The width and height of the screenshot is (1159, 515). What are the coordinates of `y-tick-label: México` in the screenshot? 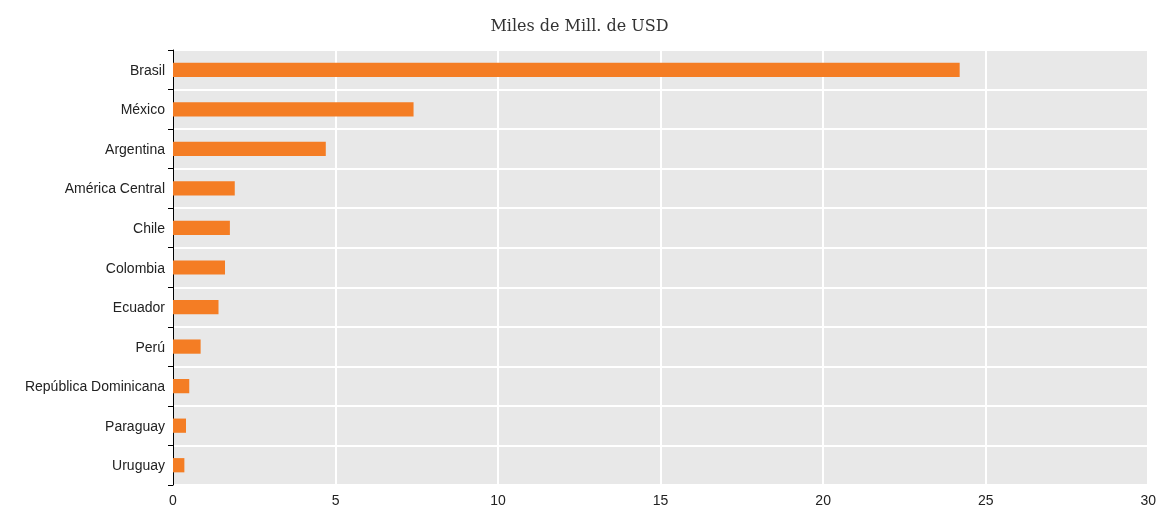 It's located at (143, 109).